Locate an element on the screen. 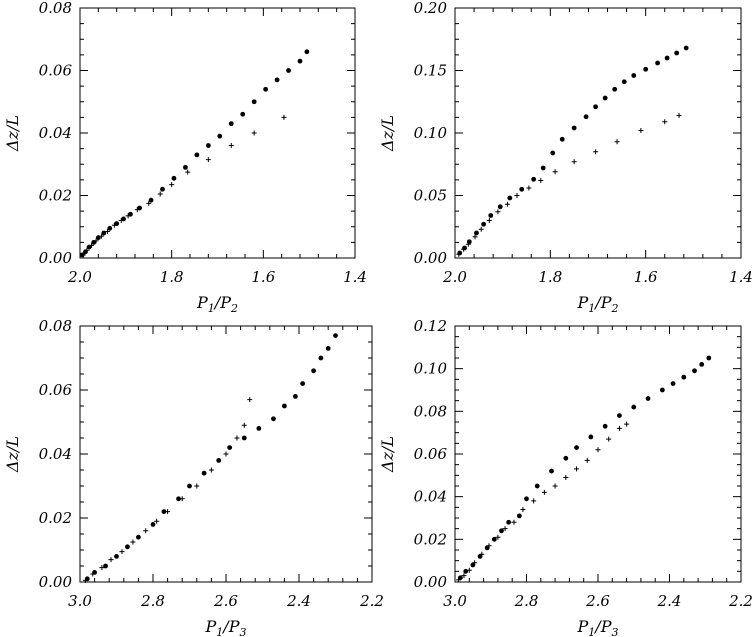 This screenshot has width=754, height=637. x-tick-label: 2.6 is located at coordinates (225, 601).